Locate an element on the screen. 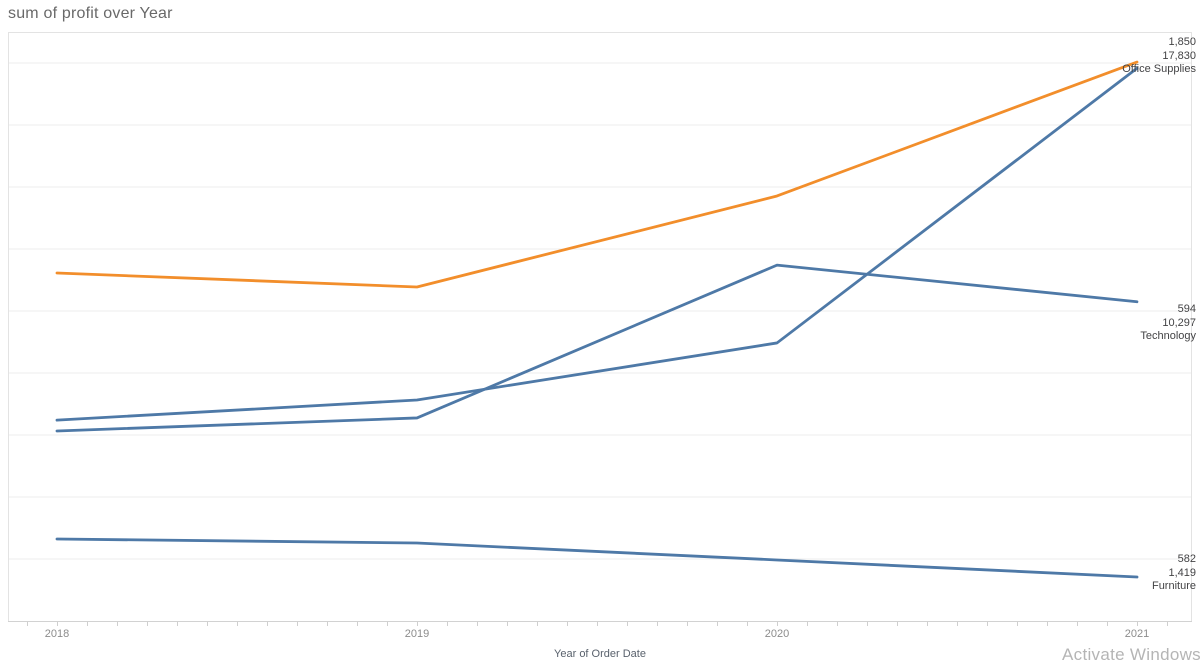  line-end-label-technology: 594 10,297 Technology is located at coordinates (1168, 323).